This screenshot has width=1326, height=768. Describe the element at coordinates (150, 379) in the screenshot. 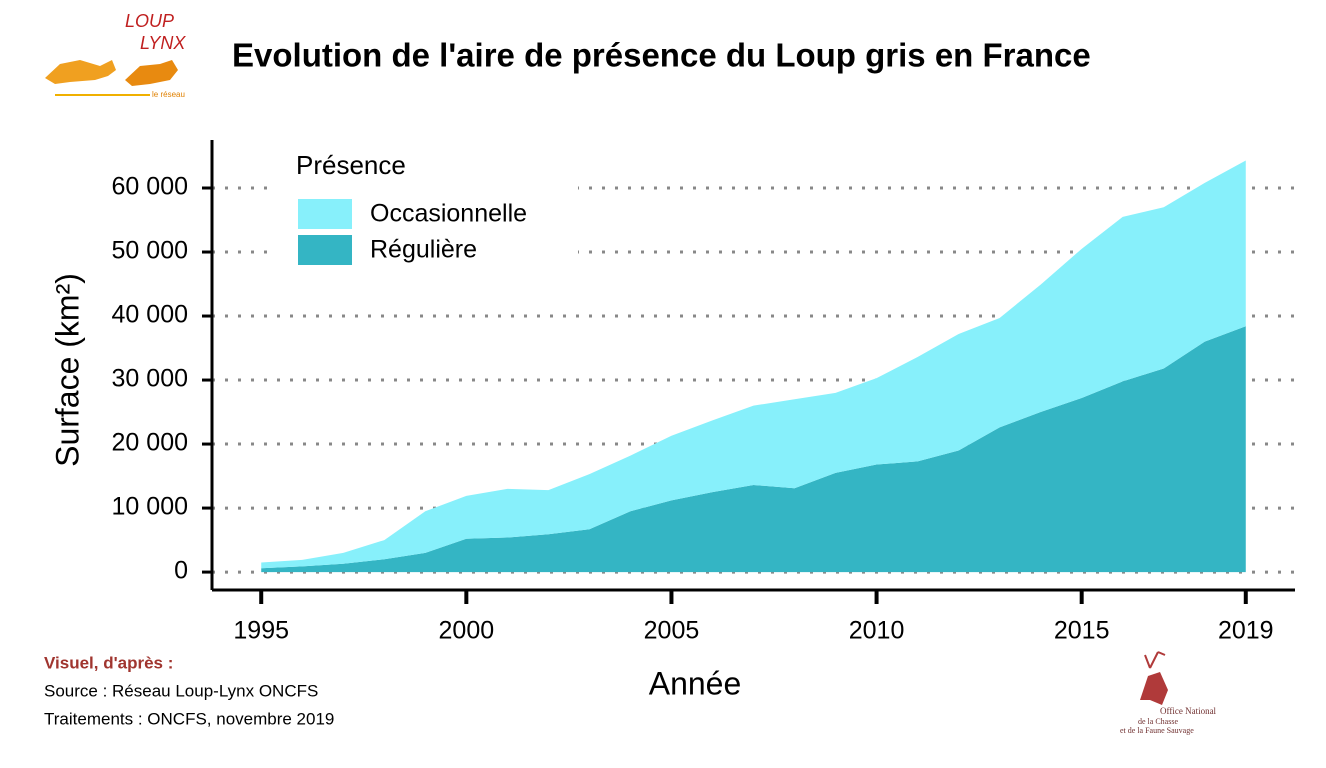

I see `y-tick-label: 30 000` at that location.